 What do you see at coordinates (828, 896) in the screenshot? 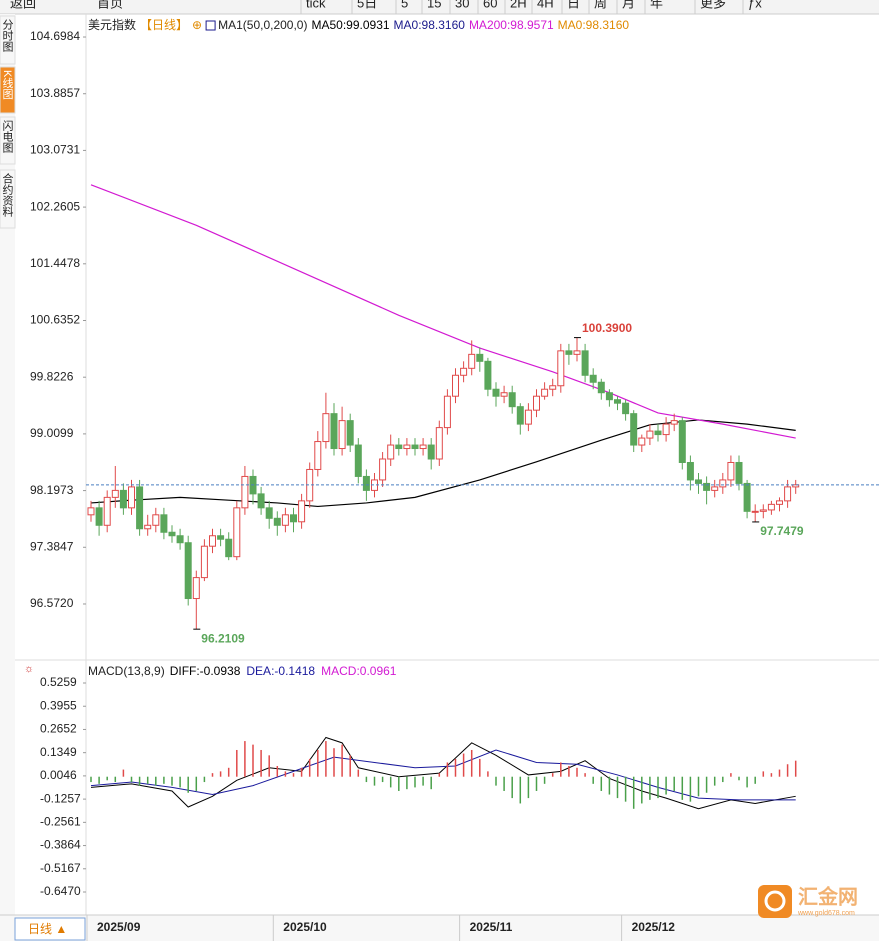
I see `watermark-name: 汇金网` at bounding box center [828, 896].